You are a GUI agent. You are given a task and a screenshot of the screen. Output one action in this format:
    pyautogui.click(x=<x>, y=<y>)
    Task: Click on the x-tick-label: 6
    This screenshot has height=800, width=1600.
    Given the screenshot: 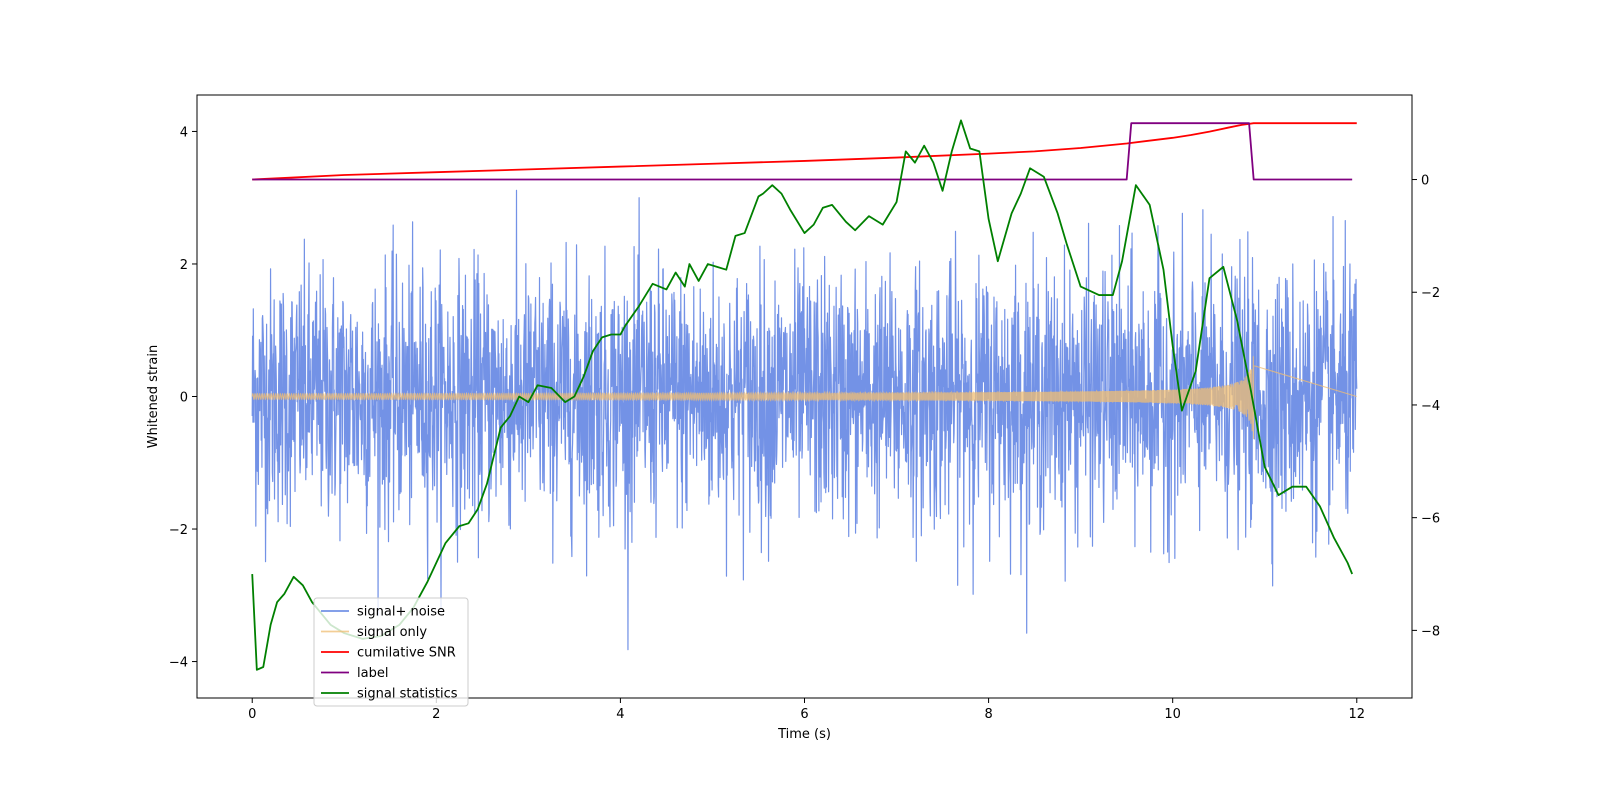 What is the action you would take?
    pyautogui.click(x=804, y=714)
    